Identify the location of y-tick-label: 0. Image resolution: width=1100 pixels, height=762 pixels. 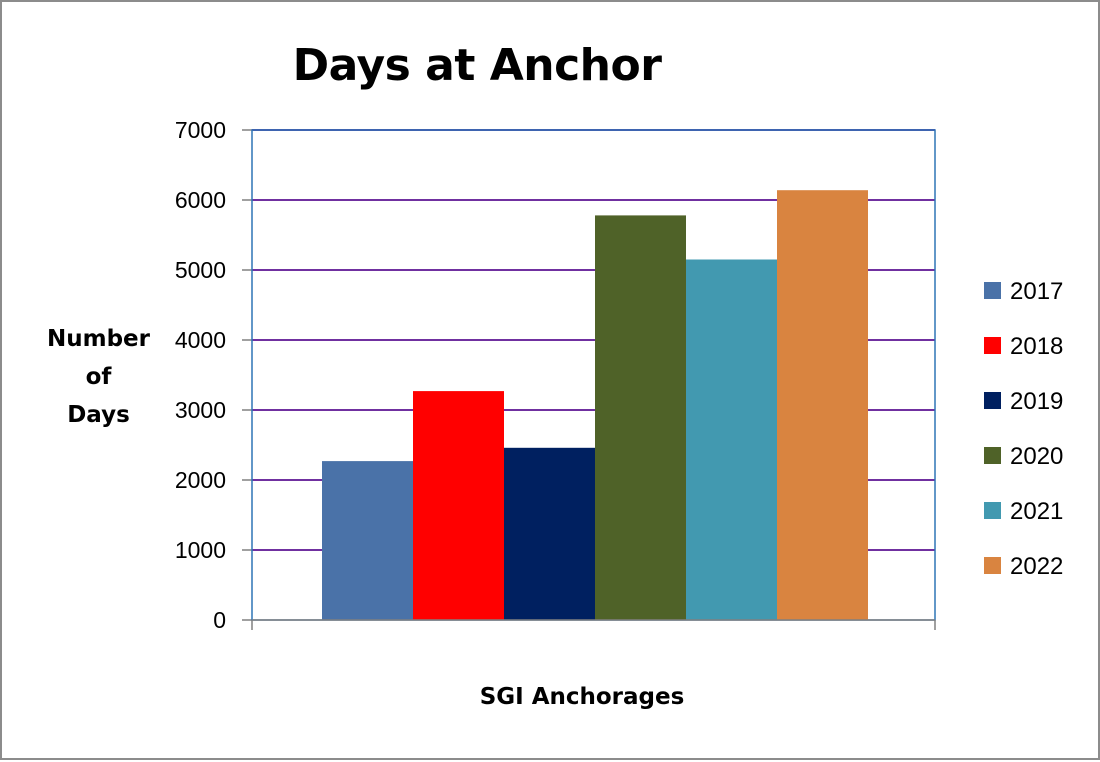
(219, 620).